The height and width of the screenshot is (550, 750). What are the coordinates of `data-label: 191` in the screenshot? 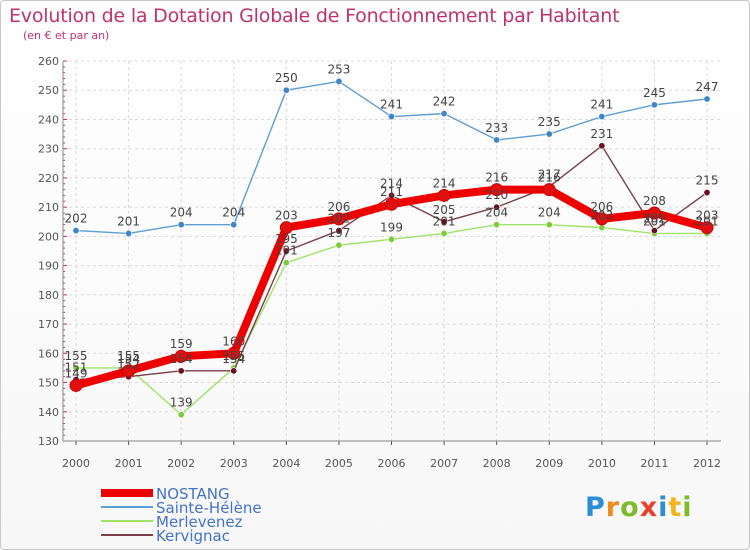 It's located at (286, 251).